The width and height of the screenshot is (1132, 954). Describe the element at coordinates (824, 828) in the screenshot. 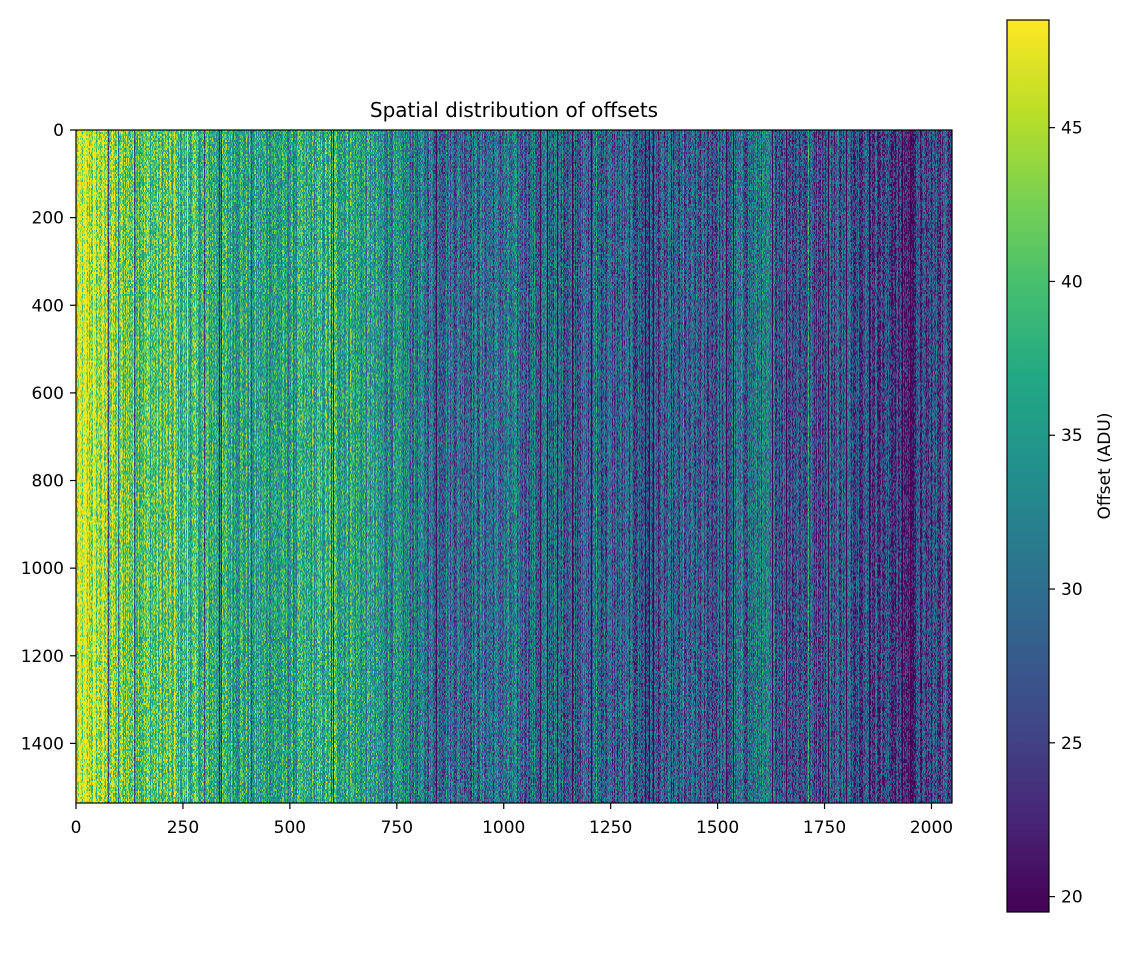

I see `x-tick-label: 1750` at that location.